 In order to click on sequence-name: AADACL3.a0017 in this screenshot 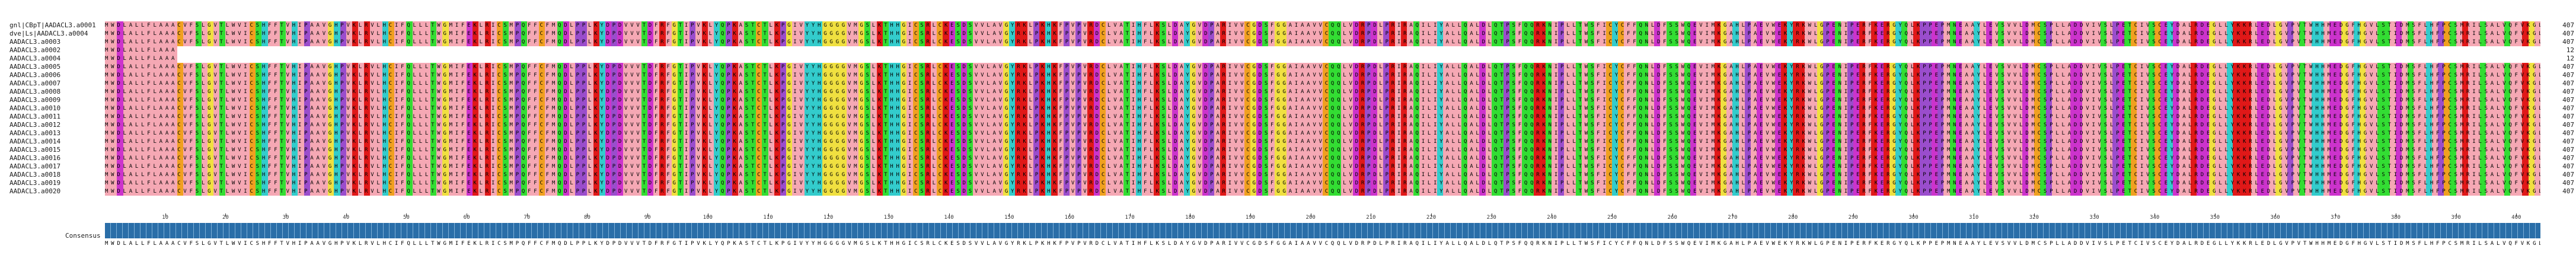, I will do `click(35, 166)`.